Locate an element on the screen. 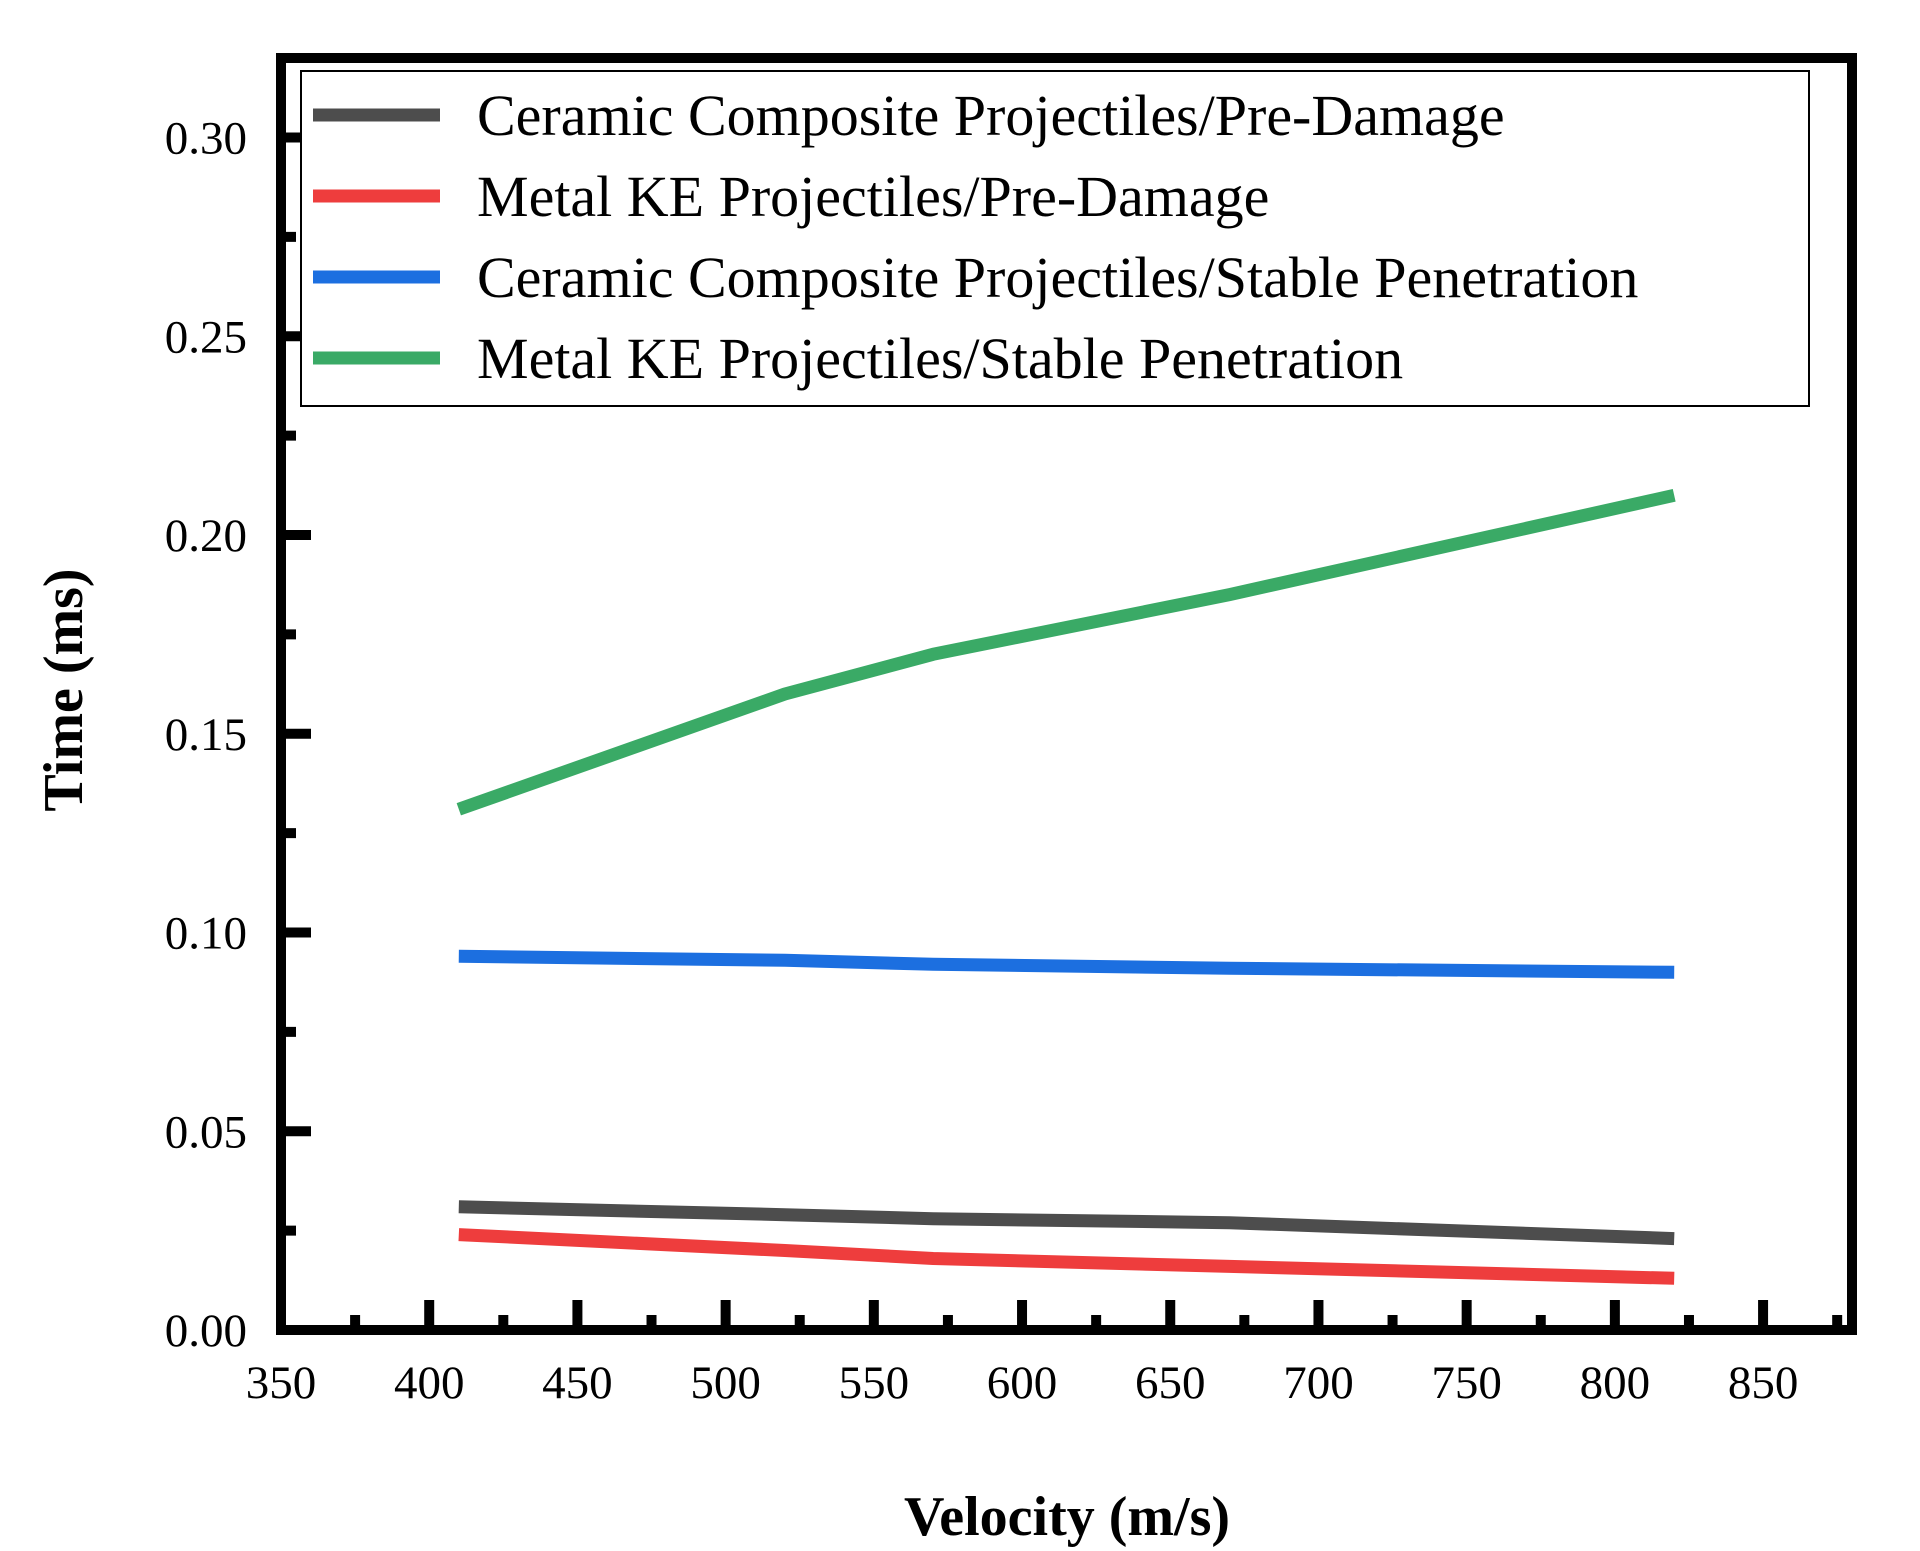 The height and width of the screenshot is (1551, 1920). y-tick-label: 0.30 is located at coordinates (206, 139).